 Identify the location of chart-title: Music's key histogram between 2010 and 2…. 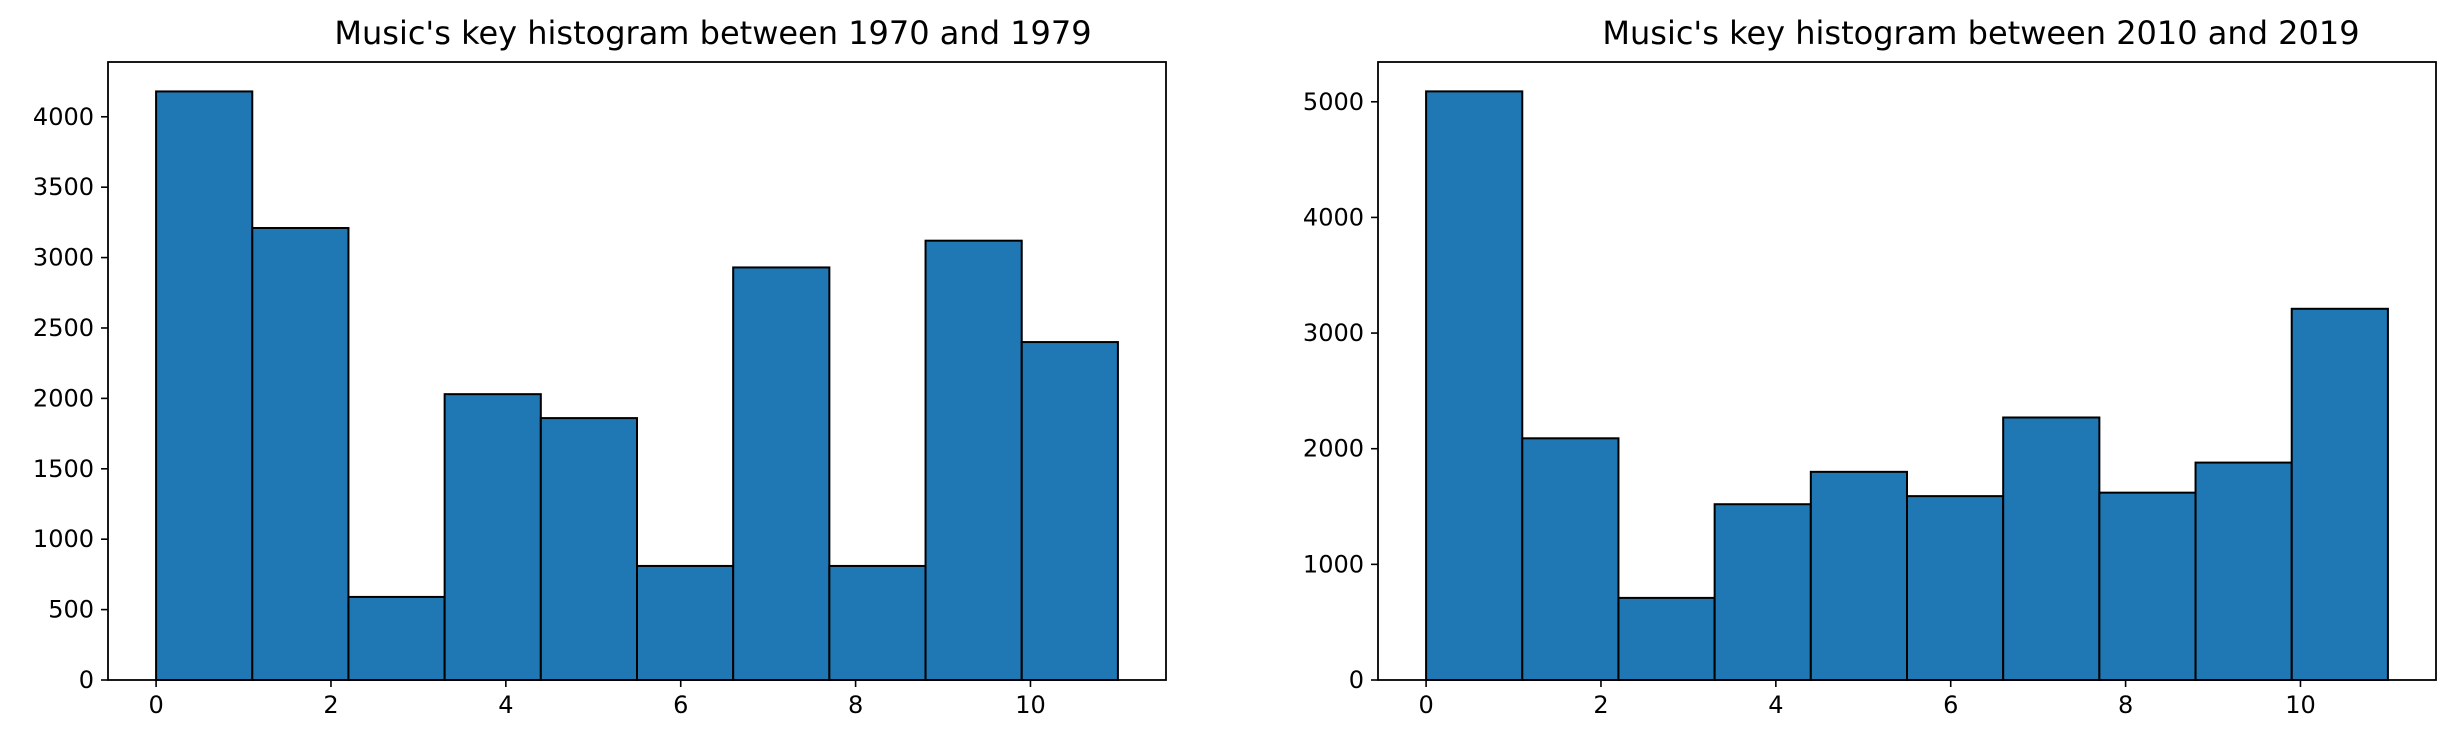
(1980, 33).